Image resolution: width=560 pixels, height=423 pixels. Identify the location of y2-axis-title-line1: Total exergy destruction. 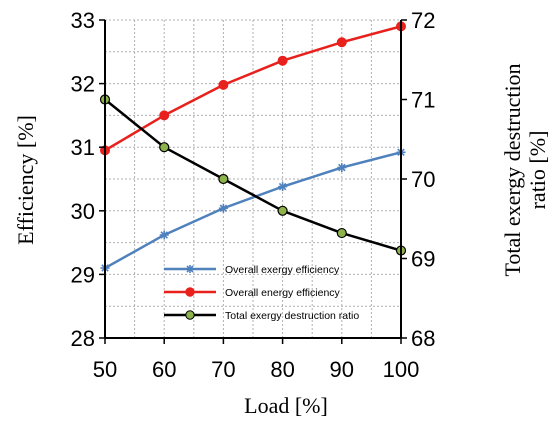
(512, 169).